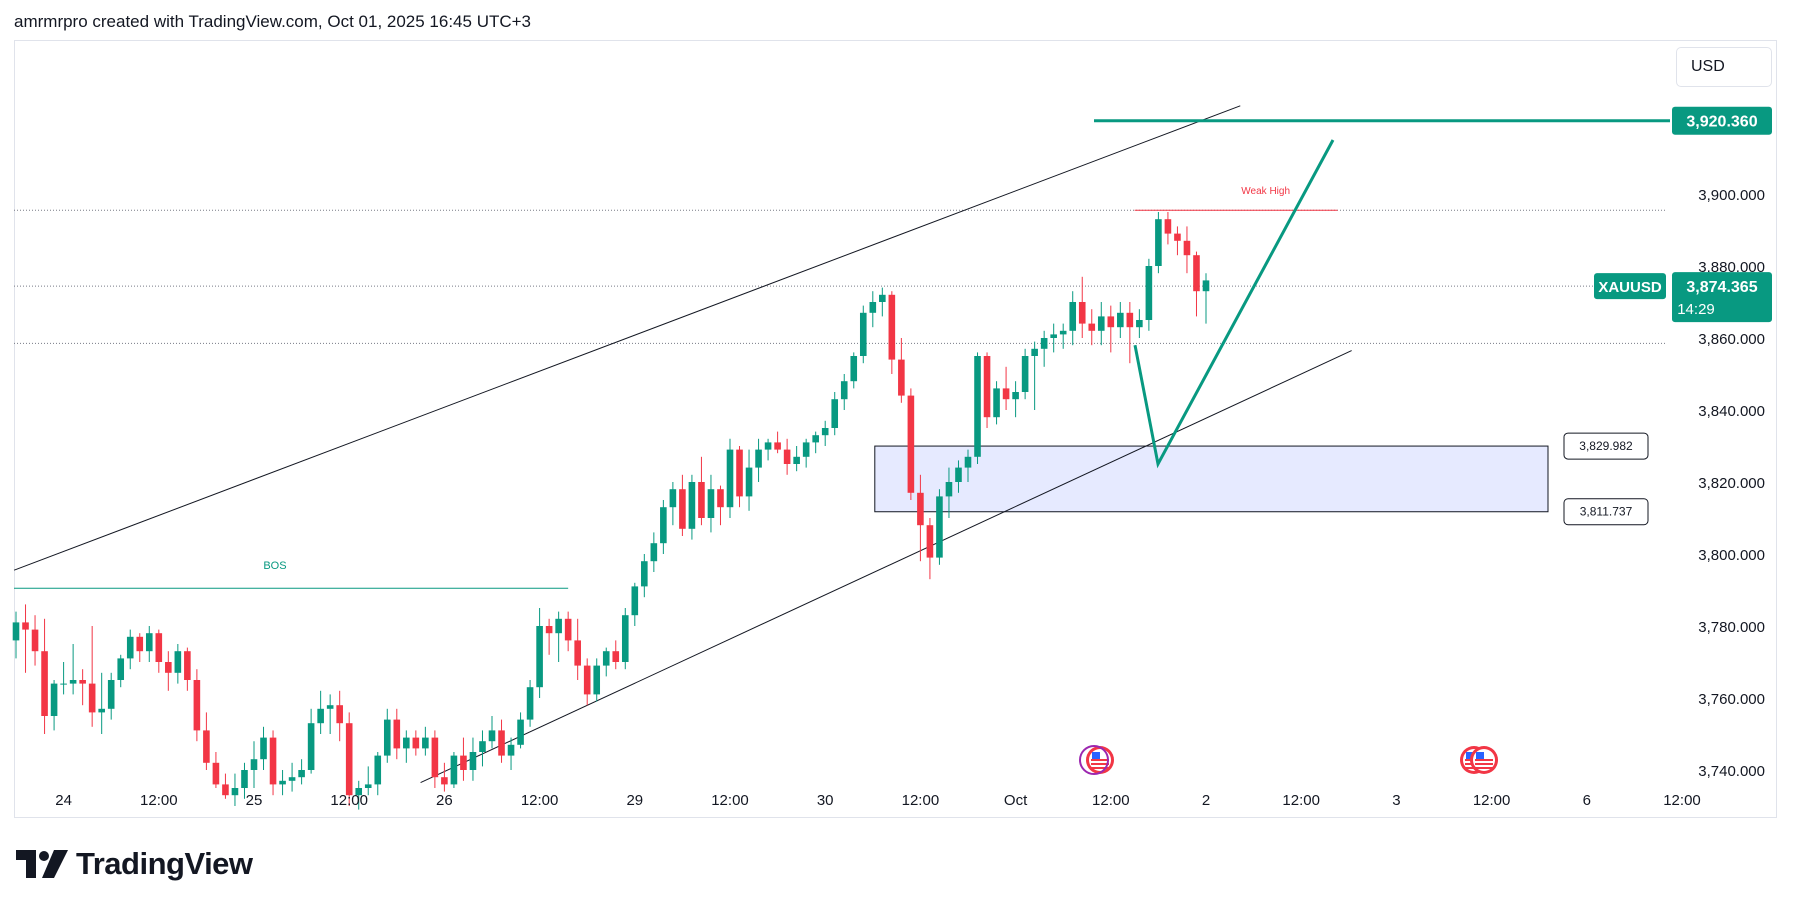  Describe the element at coordinates (42, 864) in the screenshot. I see `tradingview-logo-icon` at that location.